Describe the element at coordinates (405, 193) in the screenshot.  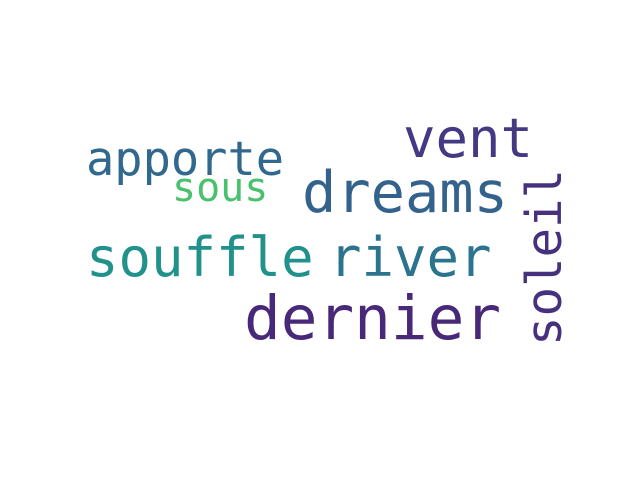
I see `word-dreams: dreams` at that location.